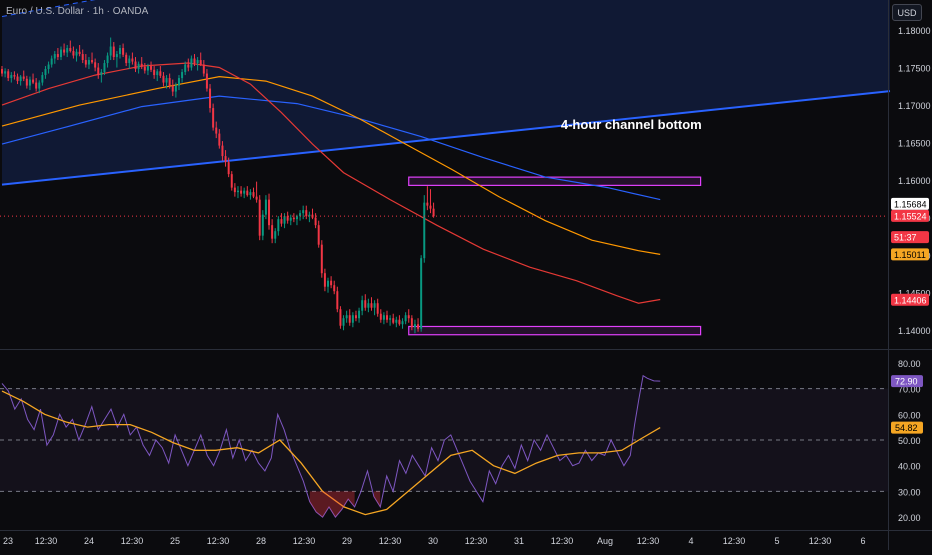  Describe the element at coordinates (433, 541) in the screenshot. I see `time-tick-label: 30` at that location.